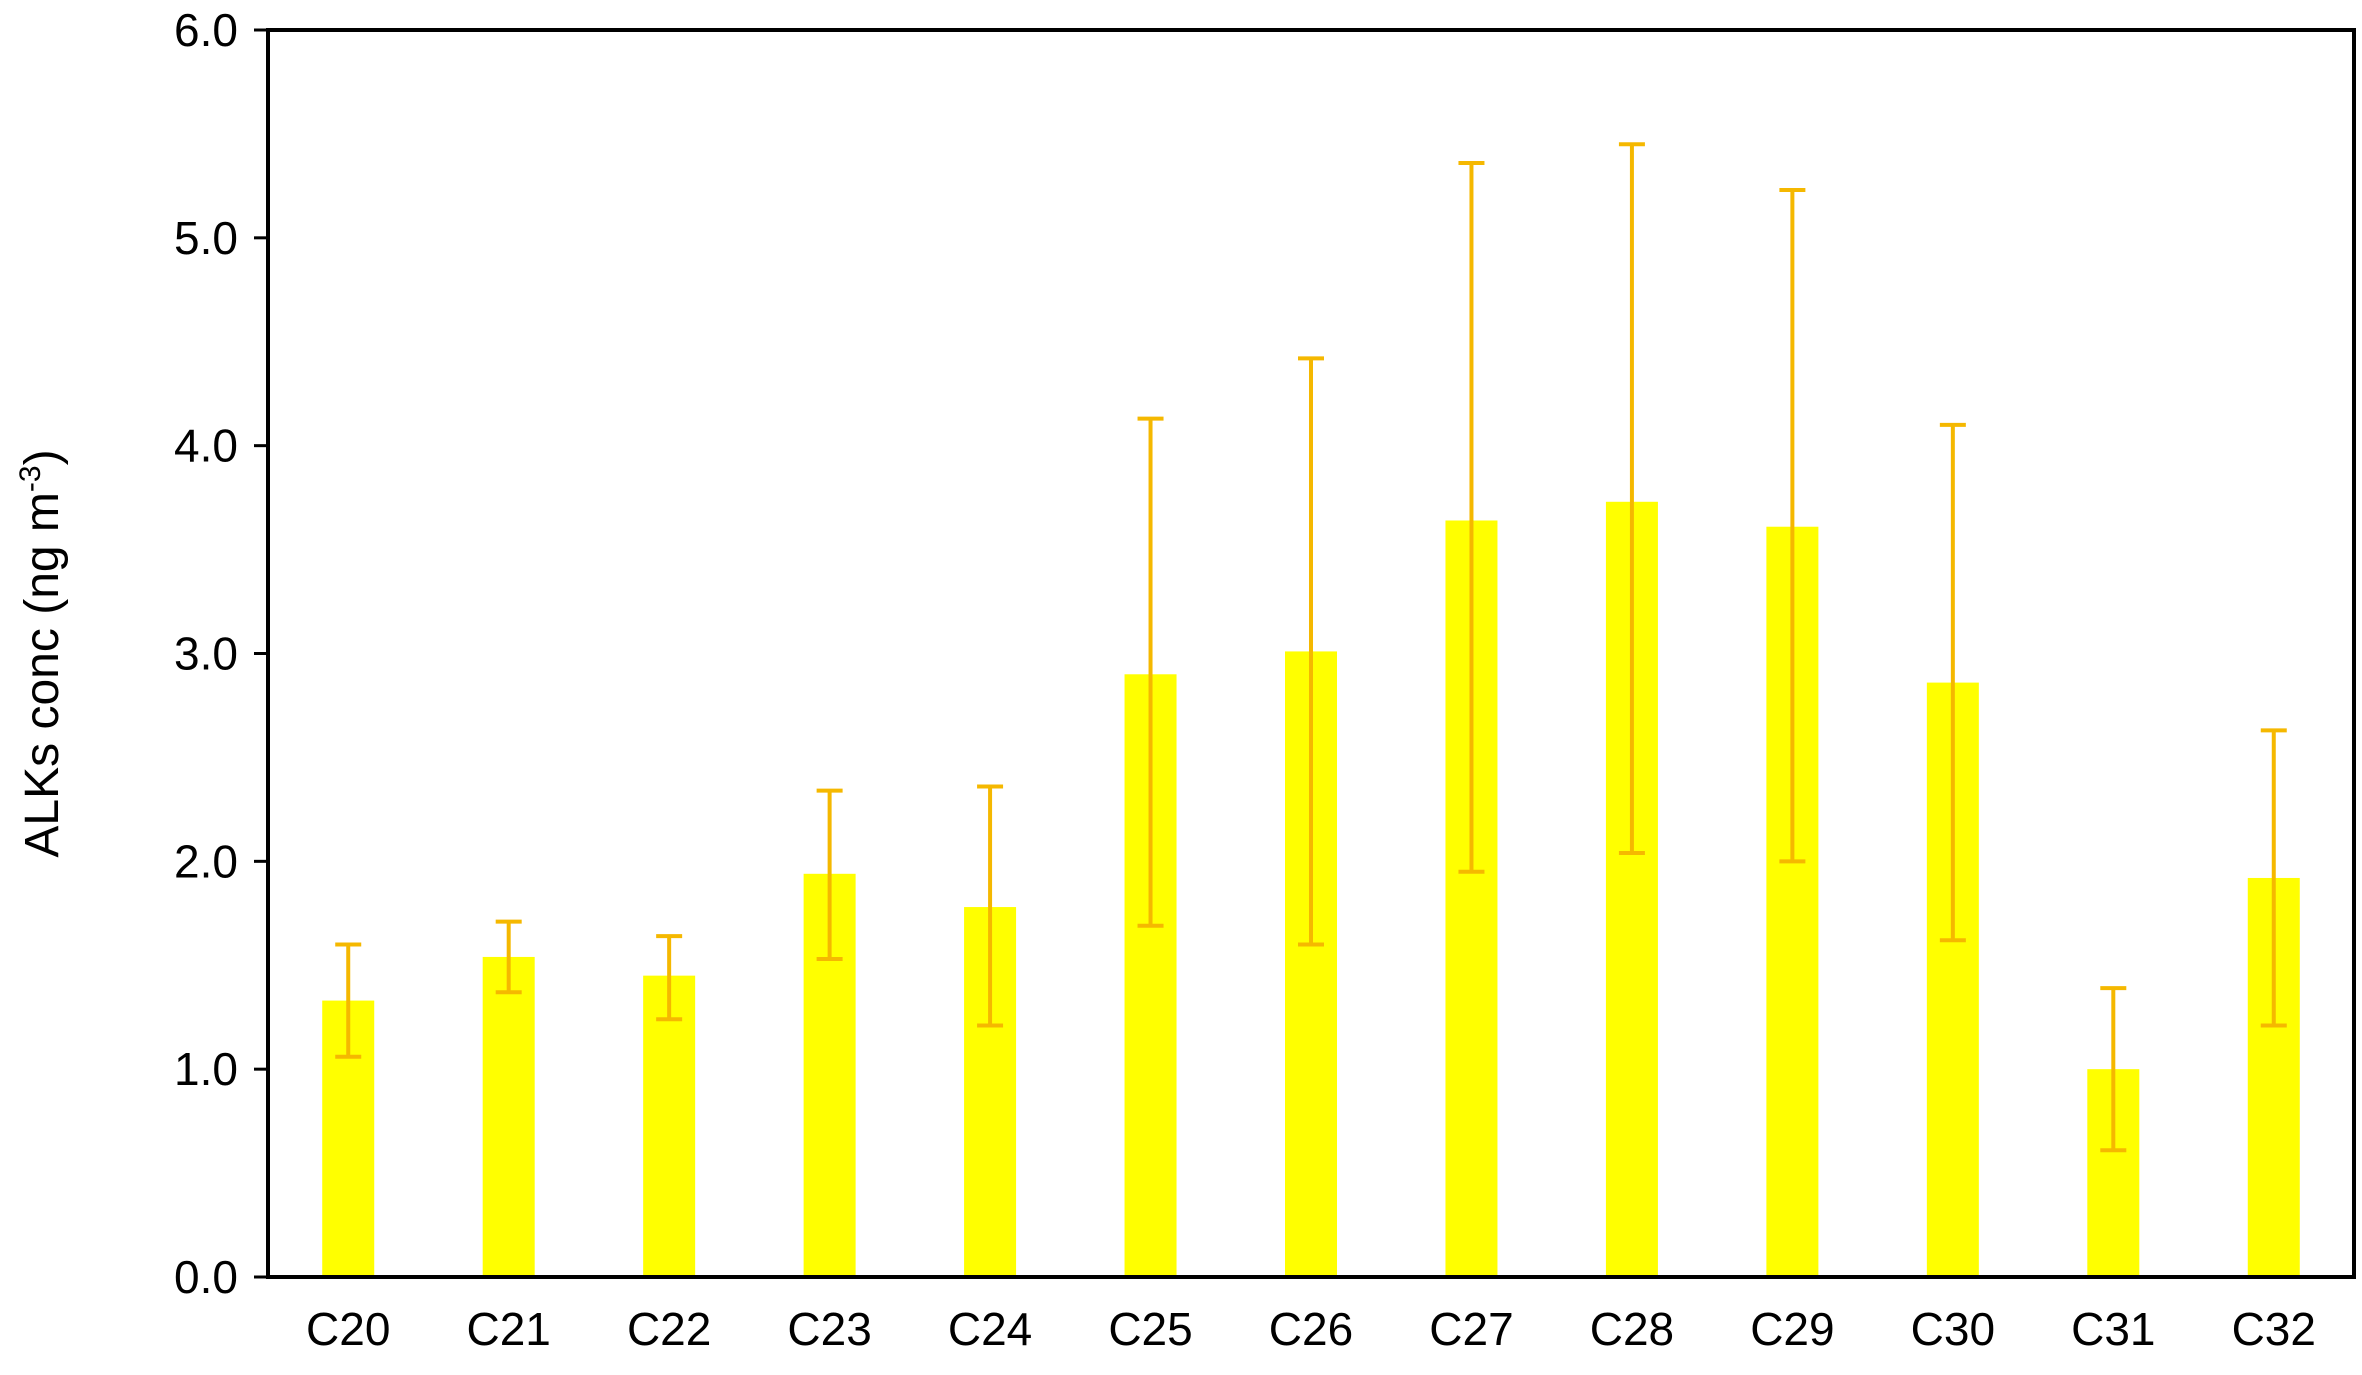 Image resolution: width=2362 pixels, height=1375 pixels. What do you see at coordinates (206, 446) in the screenshot?
I see `y-tick-label: 4.0` at bounding box center [206, 446].